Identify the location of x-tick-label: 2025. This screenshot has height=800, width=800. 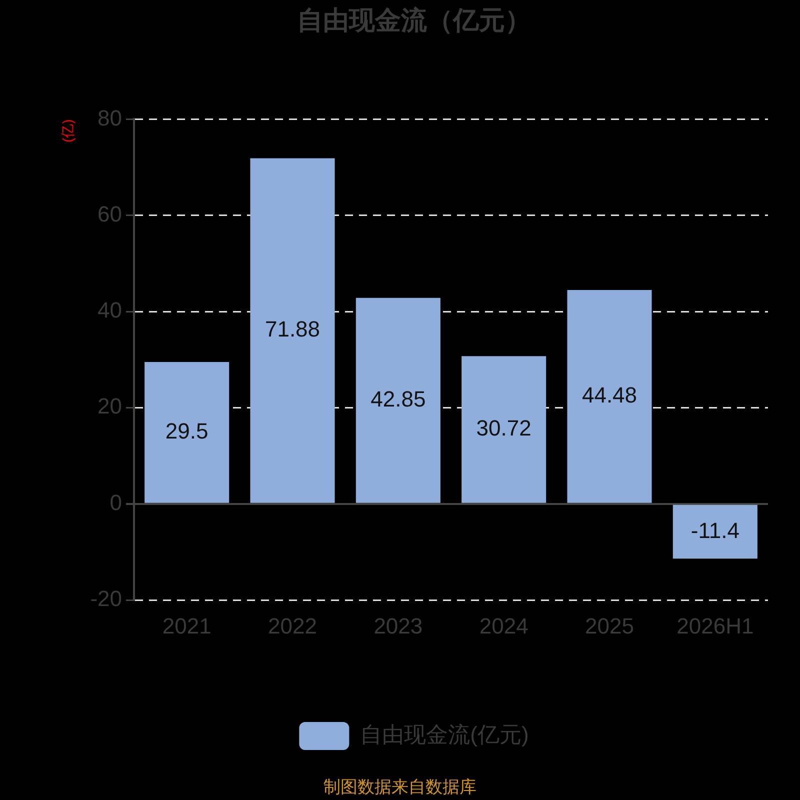
(609, 625).